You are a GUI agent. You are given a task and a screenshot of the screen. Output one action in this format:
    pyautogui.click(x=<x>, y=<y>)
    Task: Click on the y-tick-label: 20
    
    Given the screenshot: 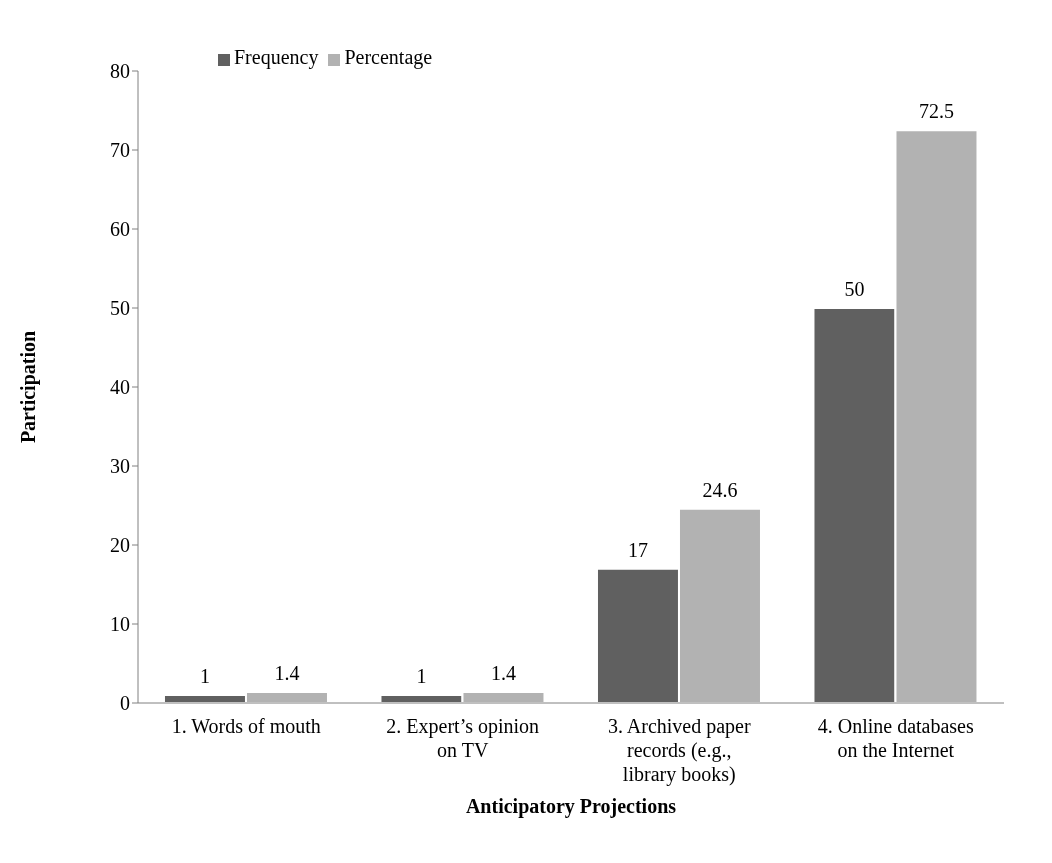 What is the action you would take?
    pyautogui.click(x=120, y=545)
    